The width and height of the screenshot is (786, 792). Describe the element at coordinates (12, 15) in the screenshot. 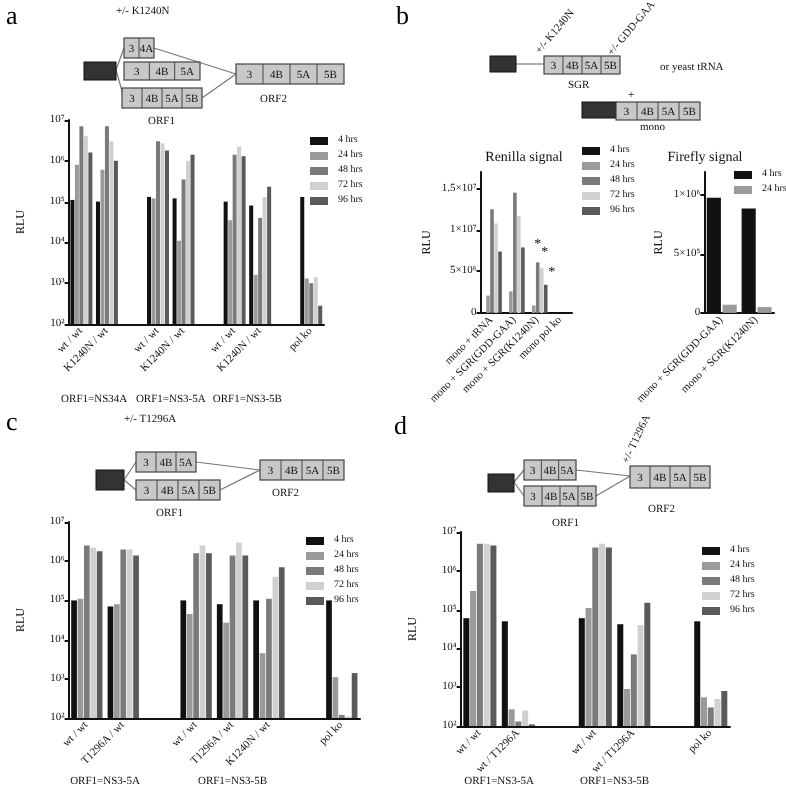

I see `text: a` at that location.